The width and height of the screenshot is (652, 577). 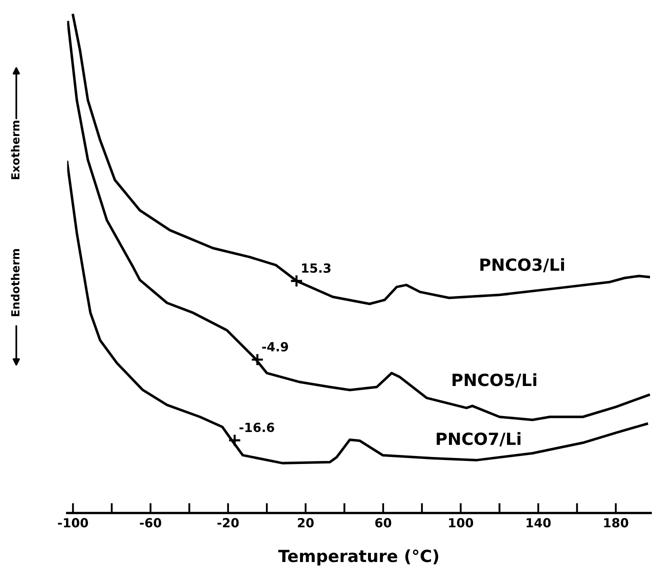 I want to click on series-label: PNCO3/Li, so click(x=522, y=265).